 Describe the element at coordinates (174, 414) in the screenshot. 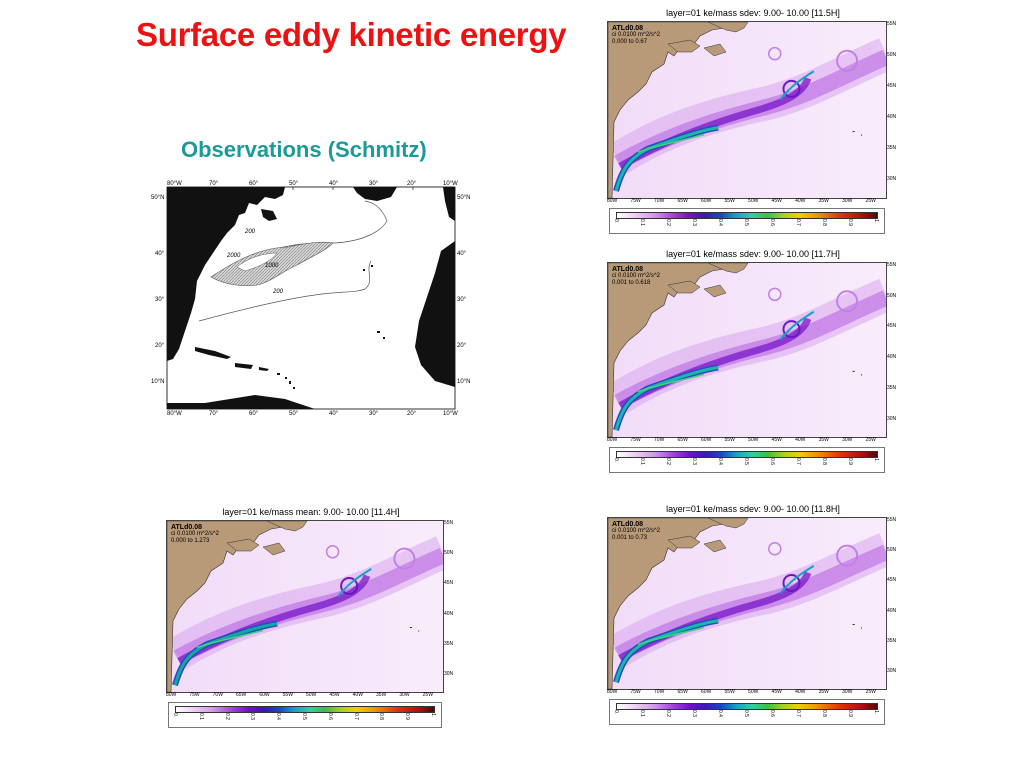

I see `obs-lon-label-bottom: 80°W` at that location.